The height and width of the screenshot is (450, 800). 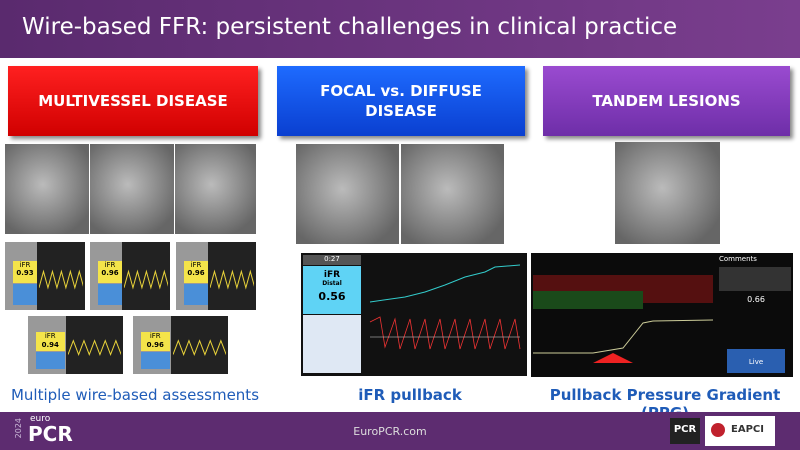 What do you see at coordinates (445, 333) in the screenshot?
I see `pressure-trace` at bounding box center [445, 333].